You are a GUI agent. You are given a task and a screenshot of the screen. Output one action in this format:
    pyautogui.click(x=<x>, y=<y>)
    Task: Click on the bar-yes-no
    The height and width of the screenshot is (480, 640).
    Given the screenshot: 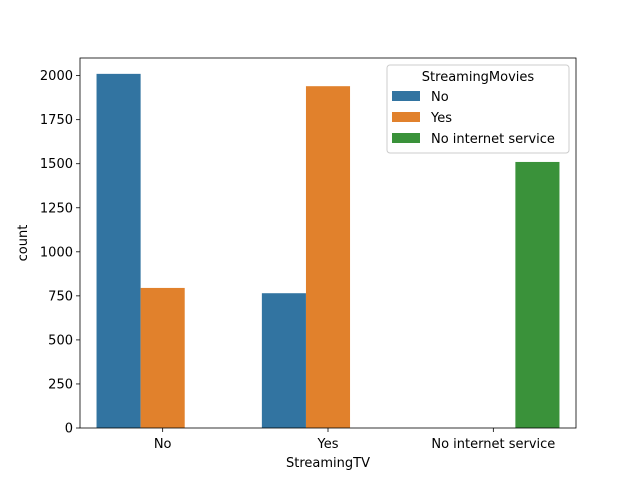 What is the action you would take?
    pyautogui.click(x=283, y=360)
    